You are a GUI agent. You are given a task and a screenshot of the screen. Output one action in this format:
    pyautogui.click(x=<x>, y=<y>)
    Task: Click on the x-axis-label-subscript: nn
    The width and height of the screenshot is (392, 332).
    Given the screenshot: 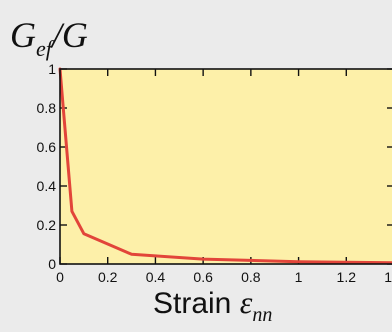 What is the action you would take?
    pyautogui.click(x=262, y=315)
    